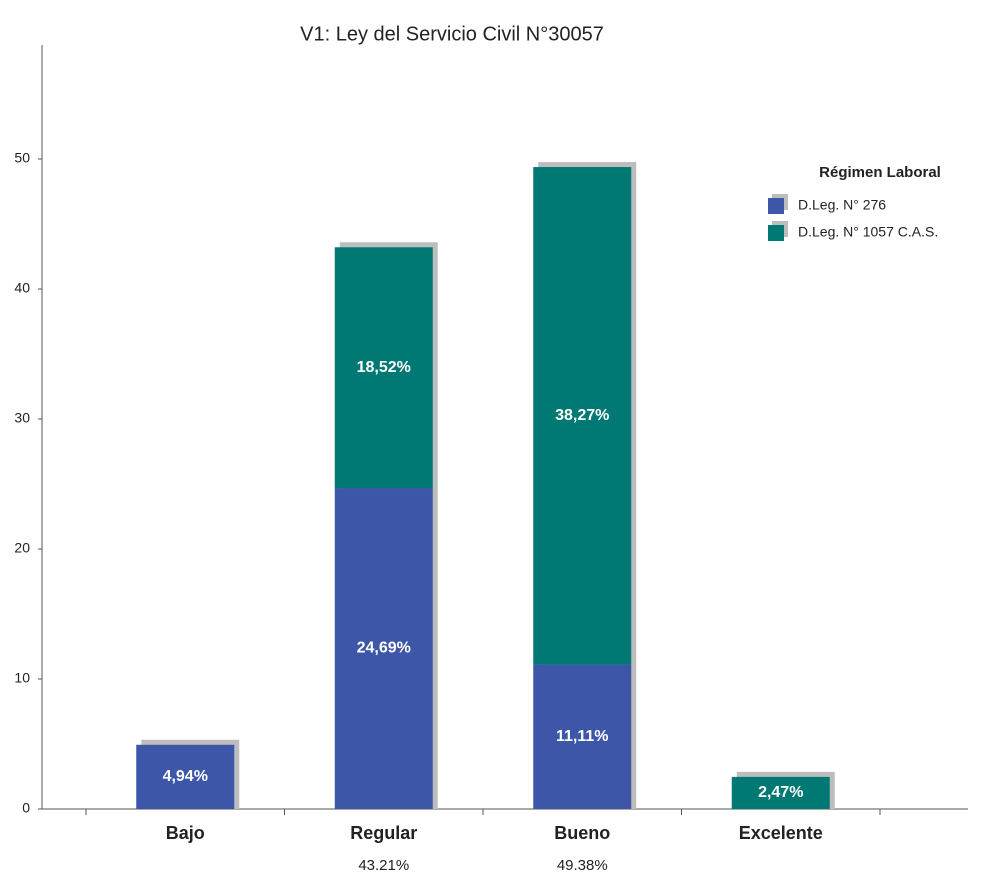 The width and height of the screenshot is (996, 877). Describe the element at coordinates (22, 288) in the screenshot. I see `y-tick-label: 40` at that location.